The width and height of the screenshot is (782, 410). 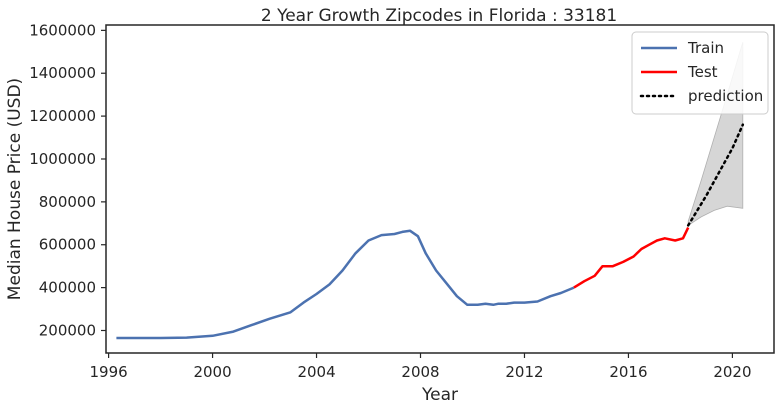 What do you see at coordinates (732, 372) in the screenshot?
I see `x-tick-label: 2020` at bounding box center [732, 372].